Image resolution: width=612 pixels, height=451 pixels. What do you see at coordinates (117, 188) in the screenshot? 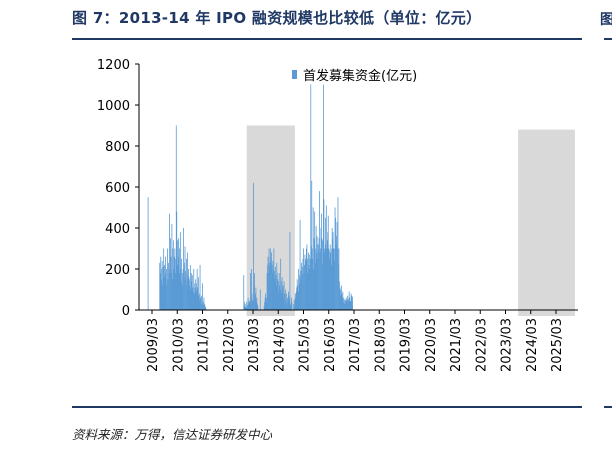
I see `y-tick-label: 600` at bounding box center [117, 188].